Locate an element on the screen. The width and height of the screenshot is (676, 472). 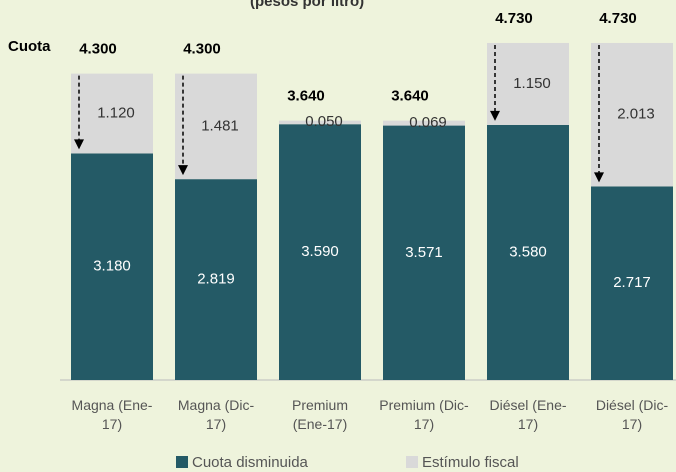
x-tick-label: Magna (Dic-17) is located at coordinates (216, 414).